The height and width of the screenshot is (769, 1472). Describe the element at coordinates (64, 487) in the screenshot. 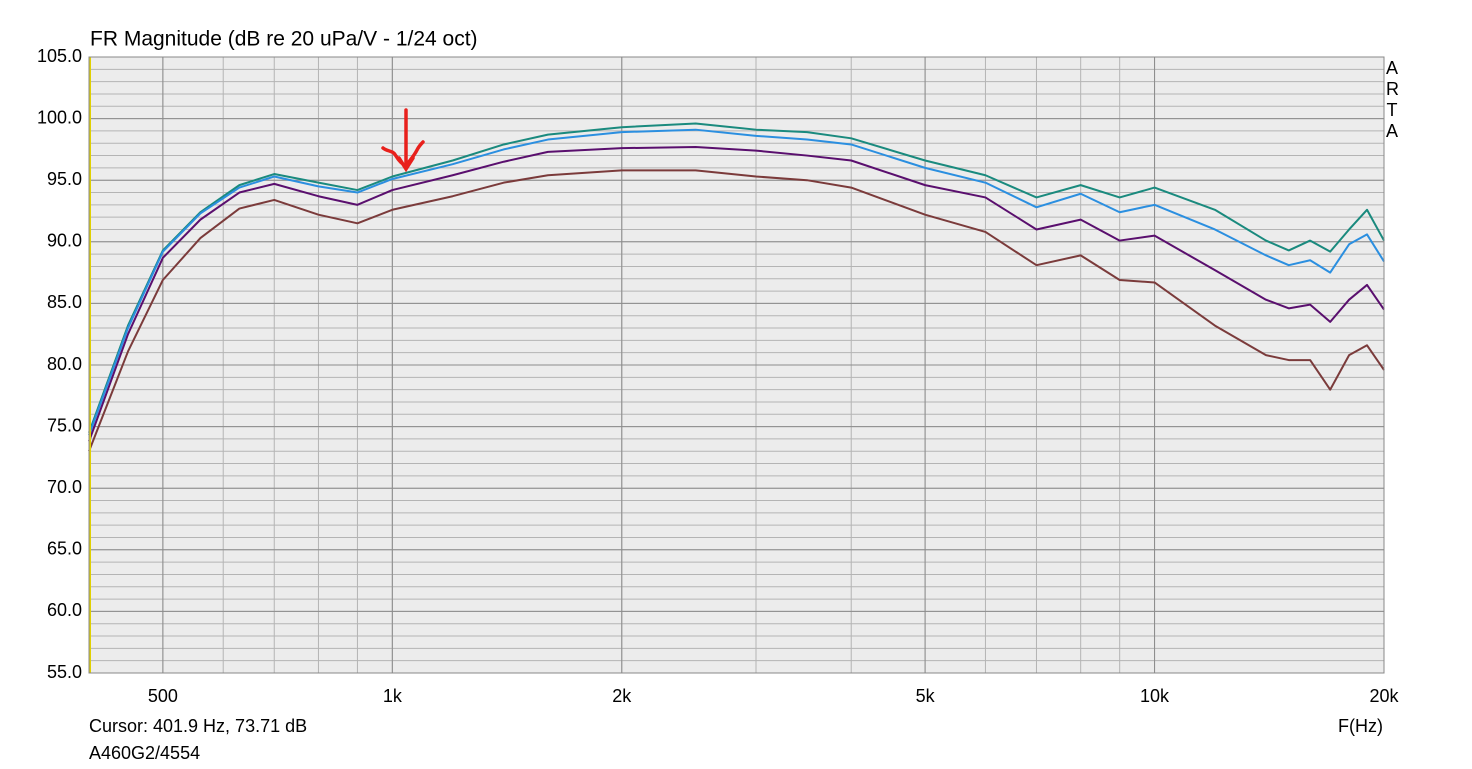

I see `y-tick-label: 70.0` at that location.